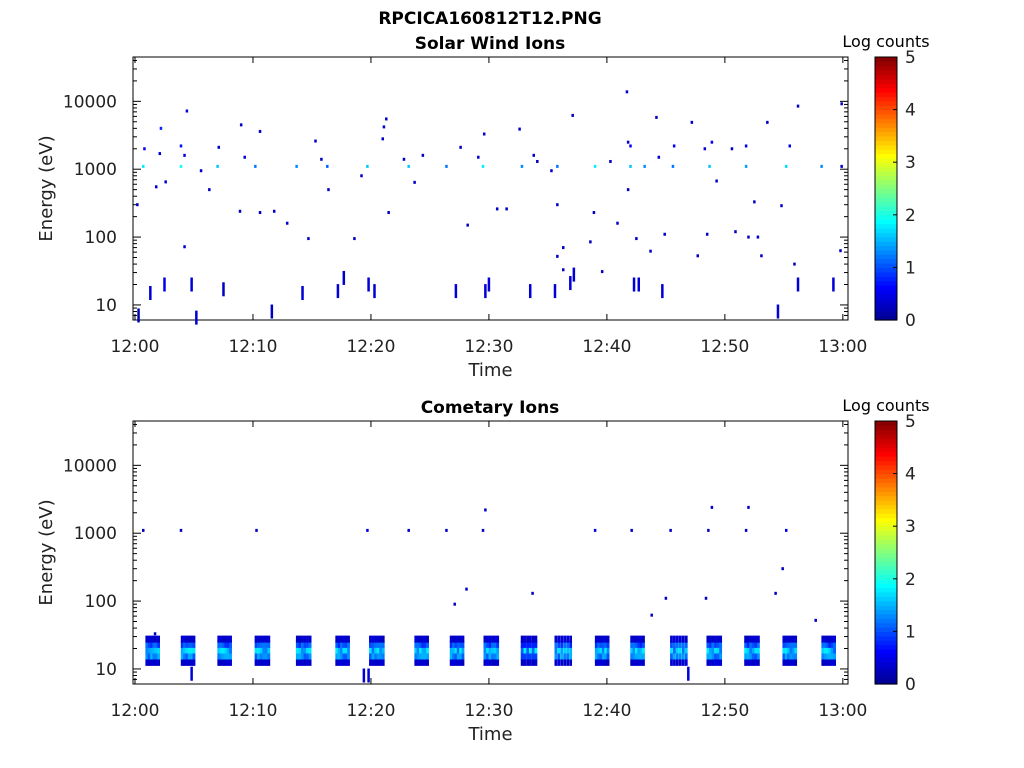 This screenshot has width=1024, height=768. Describe the element at coordinates (488, 711) in the screenshot. I see `x-tick-label: 12:30` at that location.